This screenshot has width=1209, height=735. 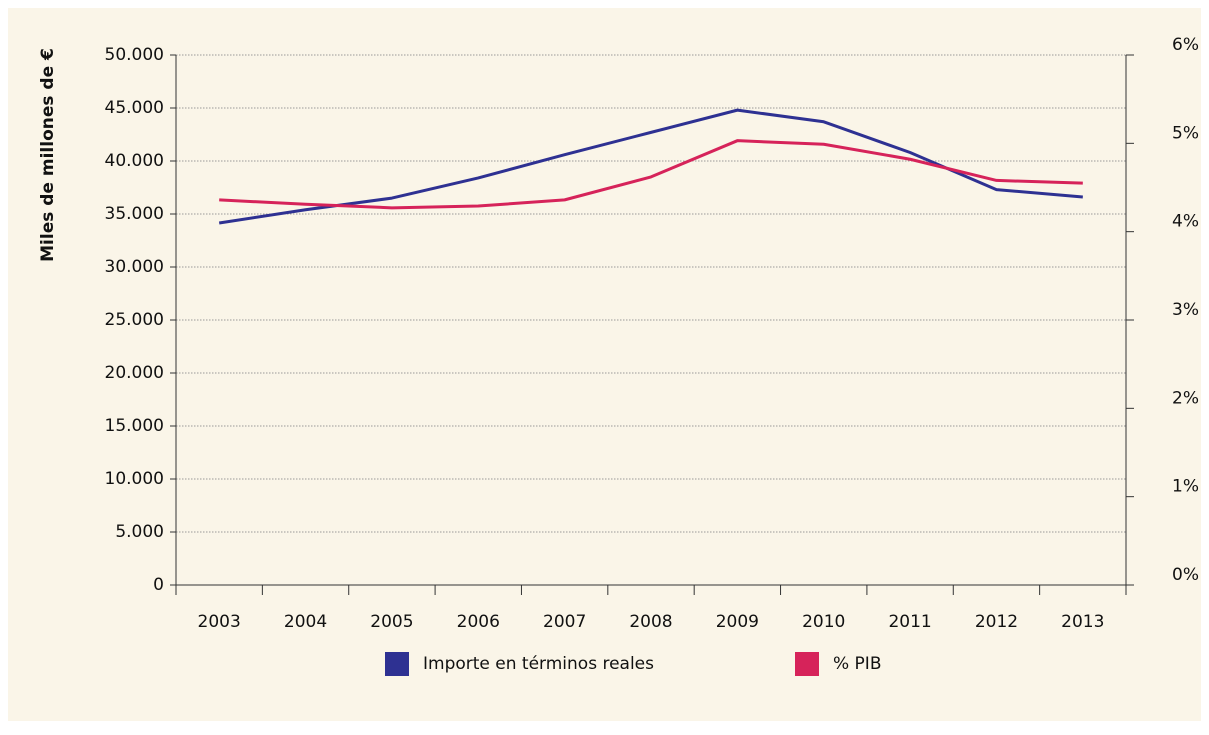 I want to click on x-tick-label: 2003, so click(x=219, y=622).